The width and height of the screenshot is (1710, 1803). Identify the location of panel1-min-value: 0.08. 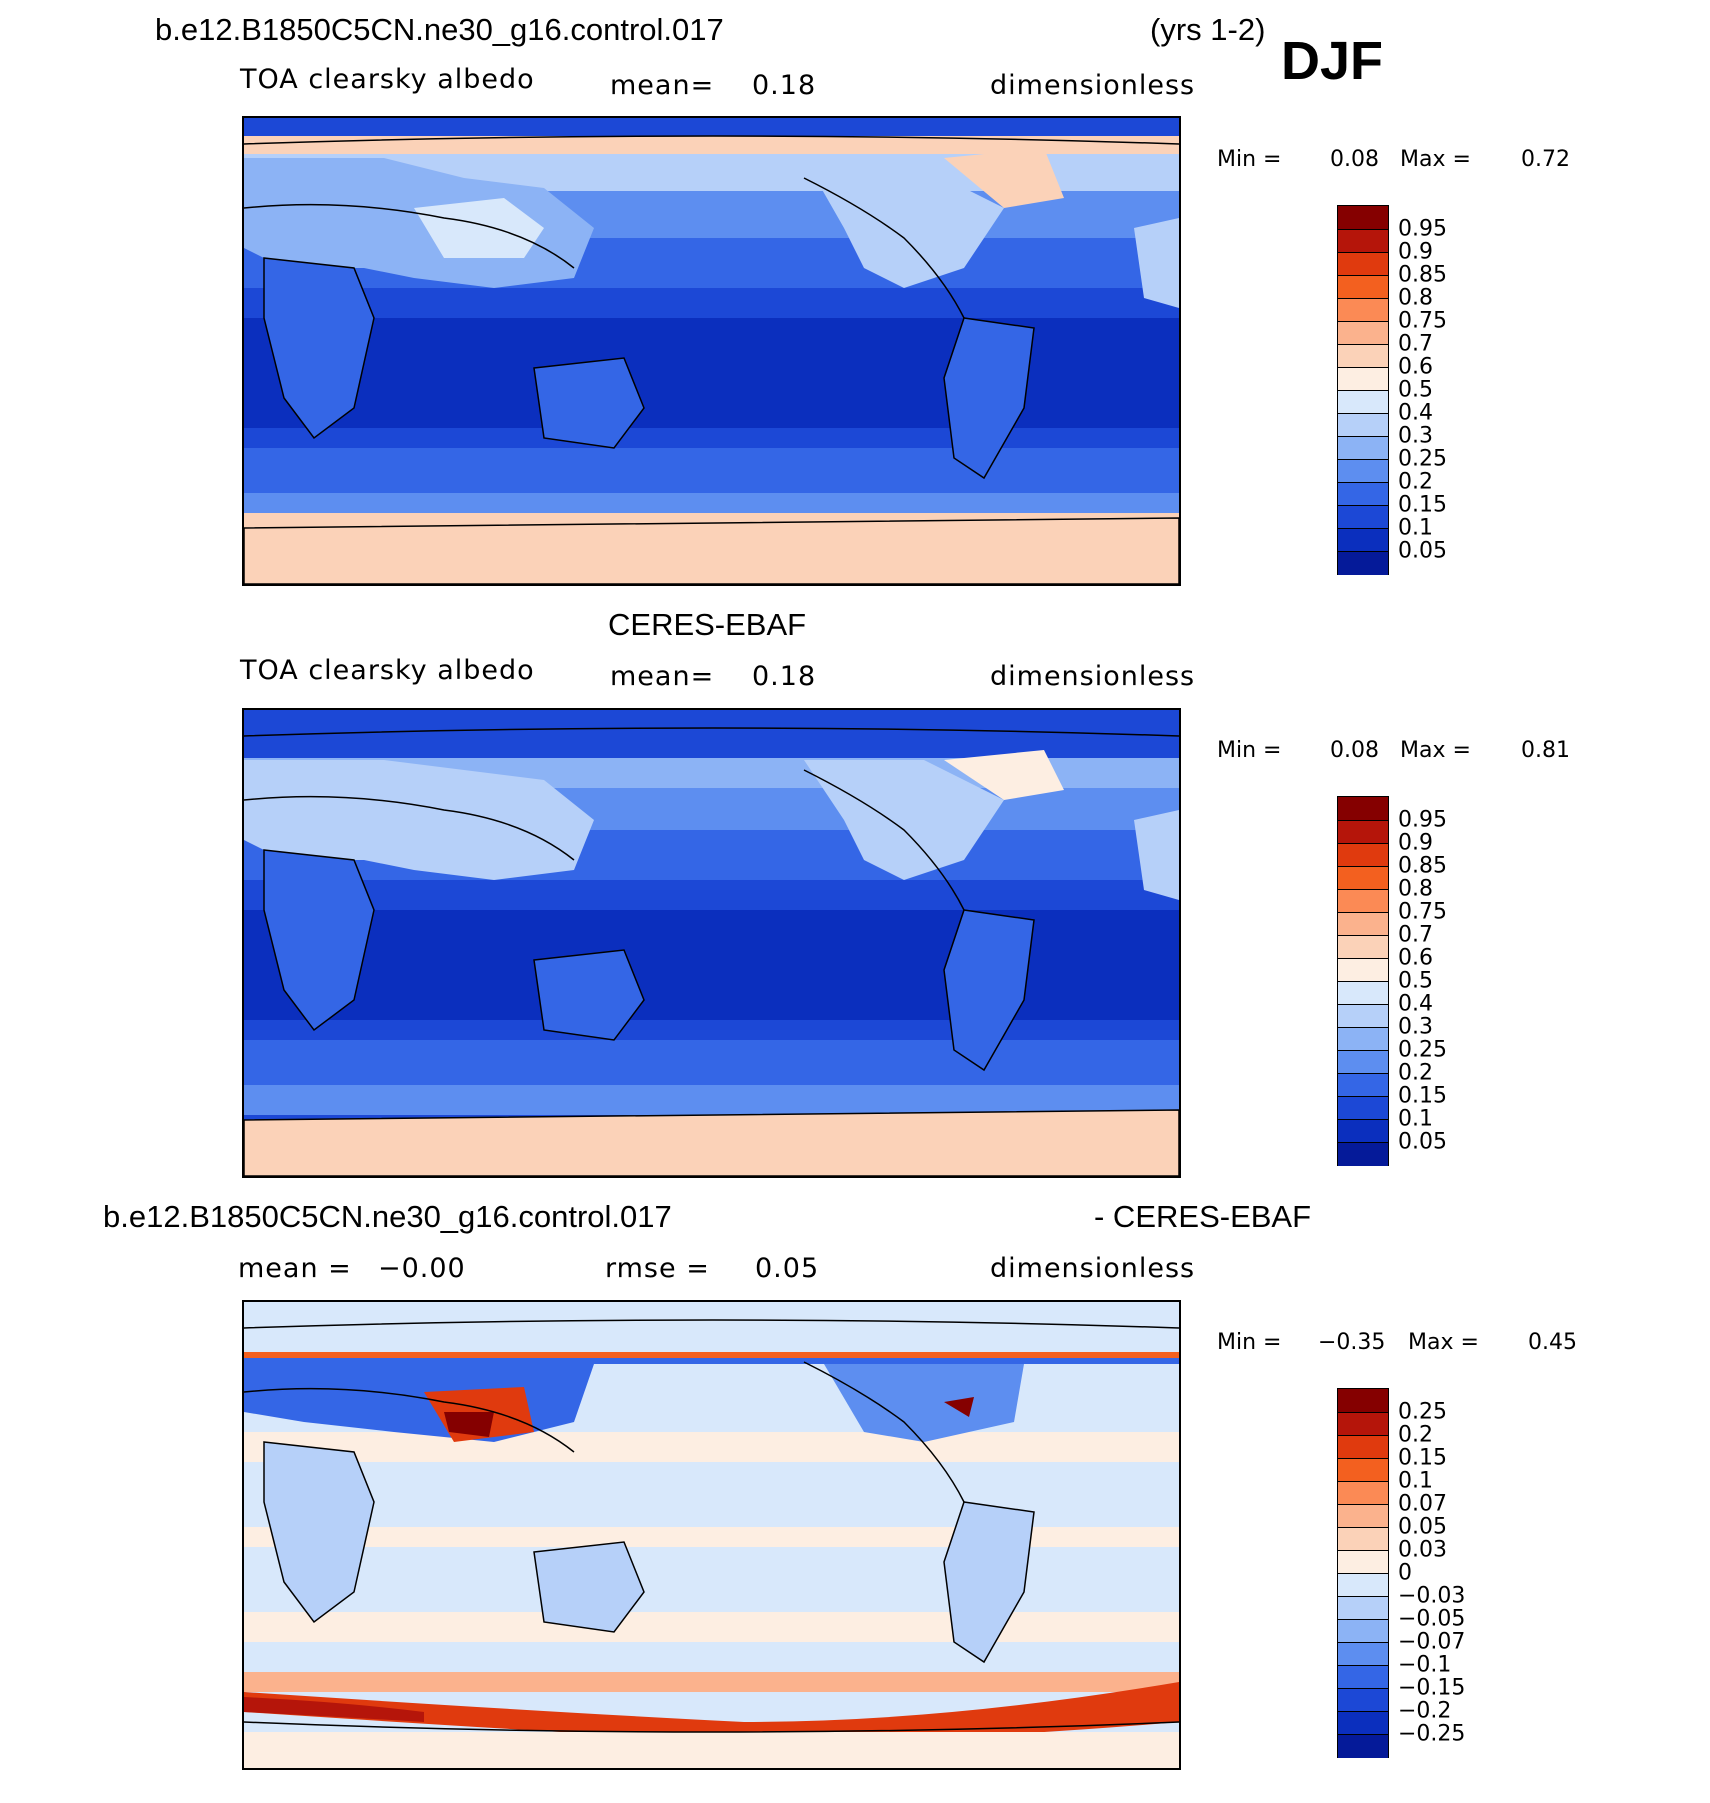
(1354, 159).